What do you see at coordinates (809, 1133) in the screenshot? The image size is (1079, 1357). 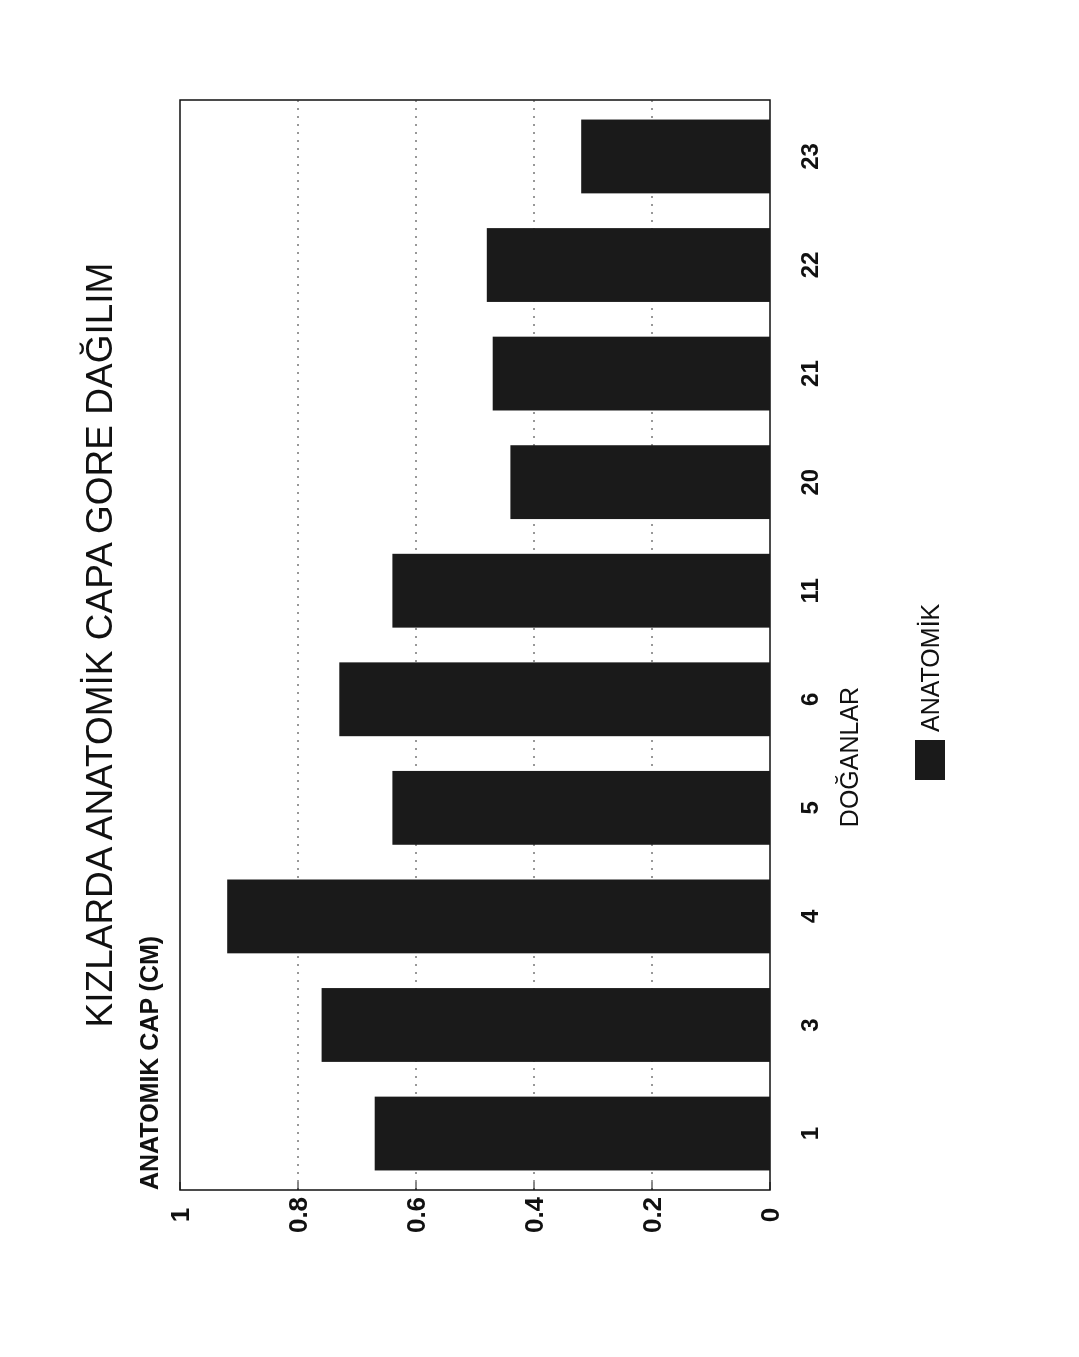 I see `y-tick-label: 1` at bounding box center [809, 1133].